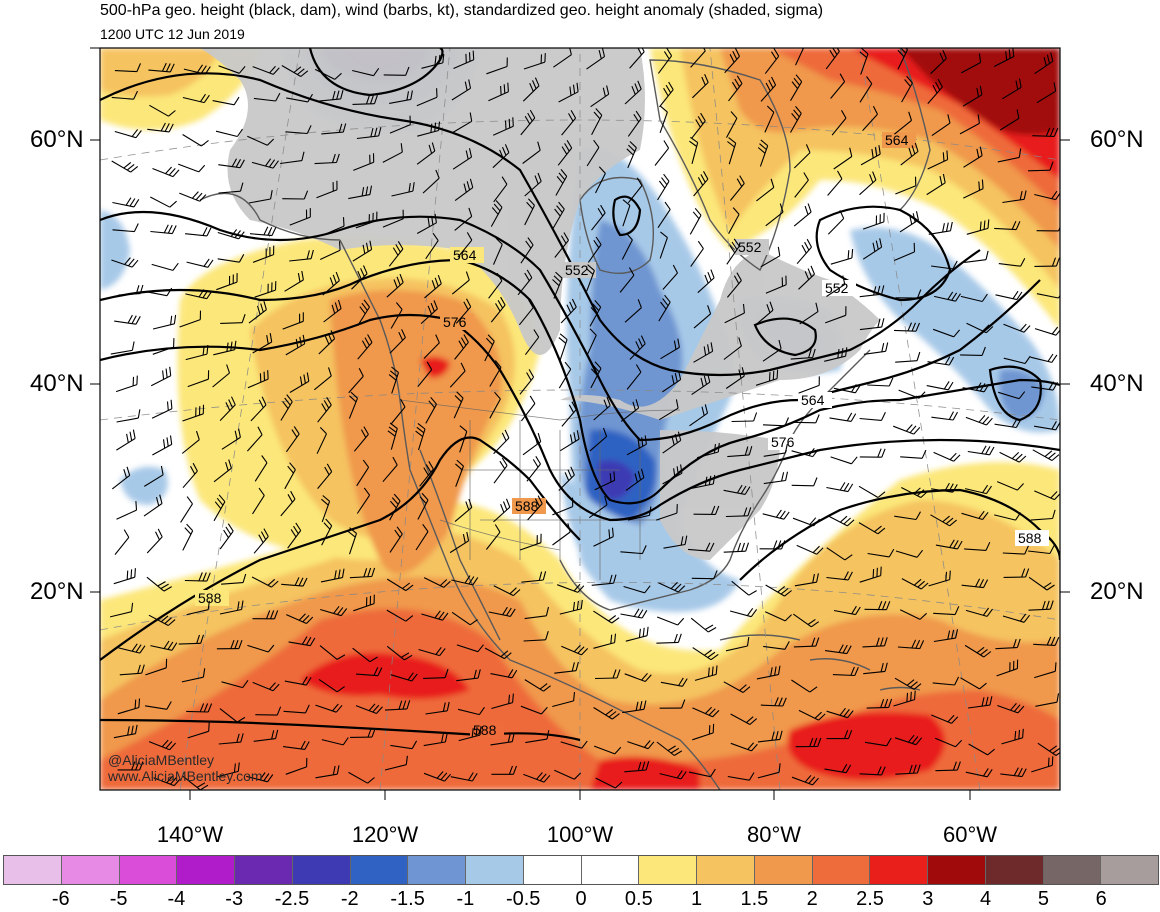 This screenshot has height=912, width=1160. What do you see at coordinates (485, 730) in the screenshot?
I see `contour-label: 588` at bounding box center [485, 730].